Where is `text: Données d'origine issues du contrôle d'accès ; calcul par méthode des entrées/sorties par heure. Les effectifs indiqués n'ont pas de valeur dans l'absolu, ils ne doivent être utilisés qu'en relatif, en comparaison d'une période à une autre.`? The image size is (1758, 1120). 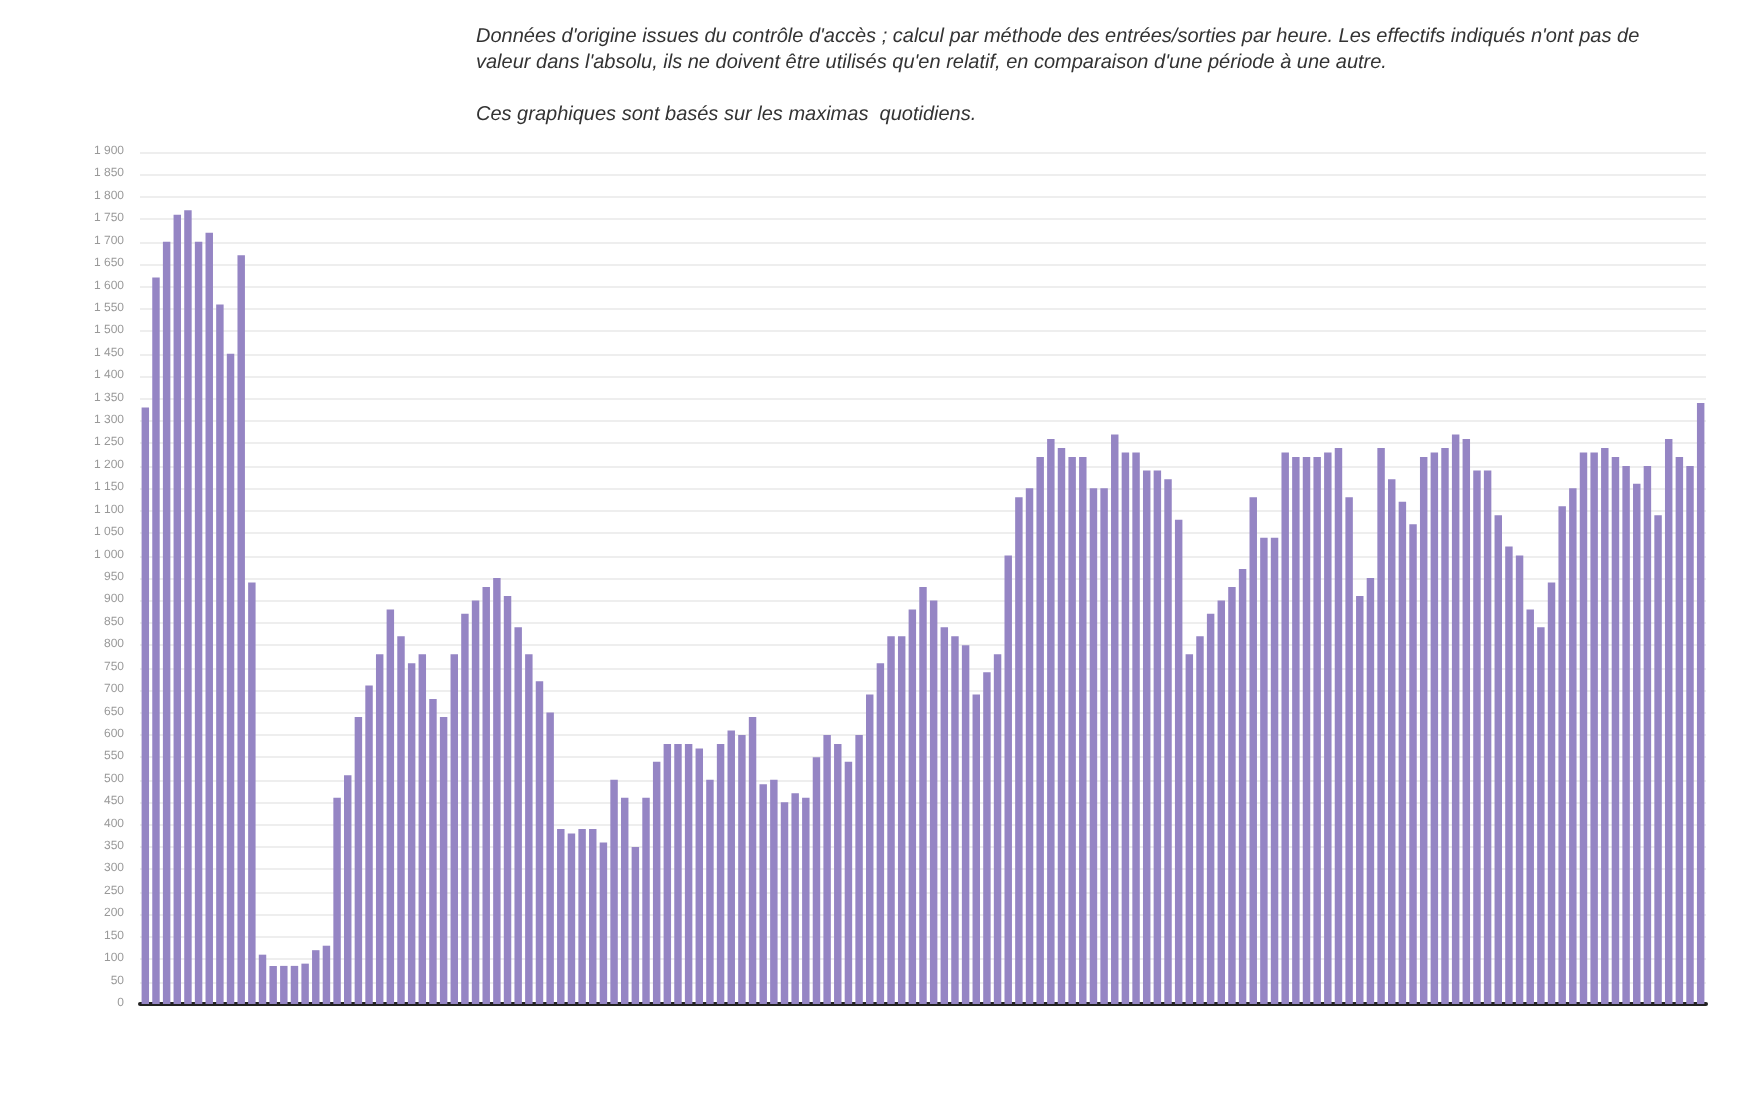
text: Données d'origine issues du contrôle d'accès ; calcul par méthode des entrées/sorties par heure. Les effectifs indiqués n'ont pas de valeur dans l'absolu, ils ne doivent être utilisés qu'en relatif, en comparaison d'une période à une autre. is located at coordinates (1060, 50).